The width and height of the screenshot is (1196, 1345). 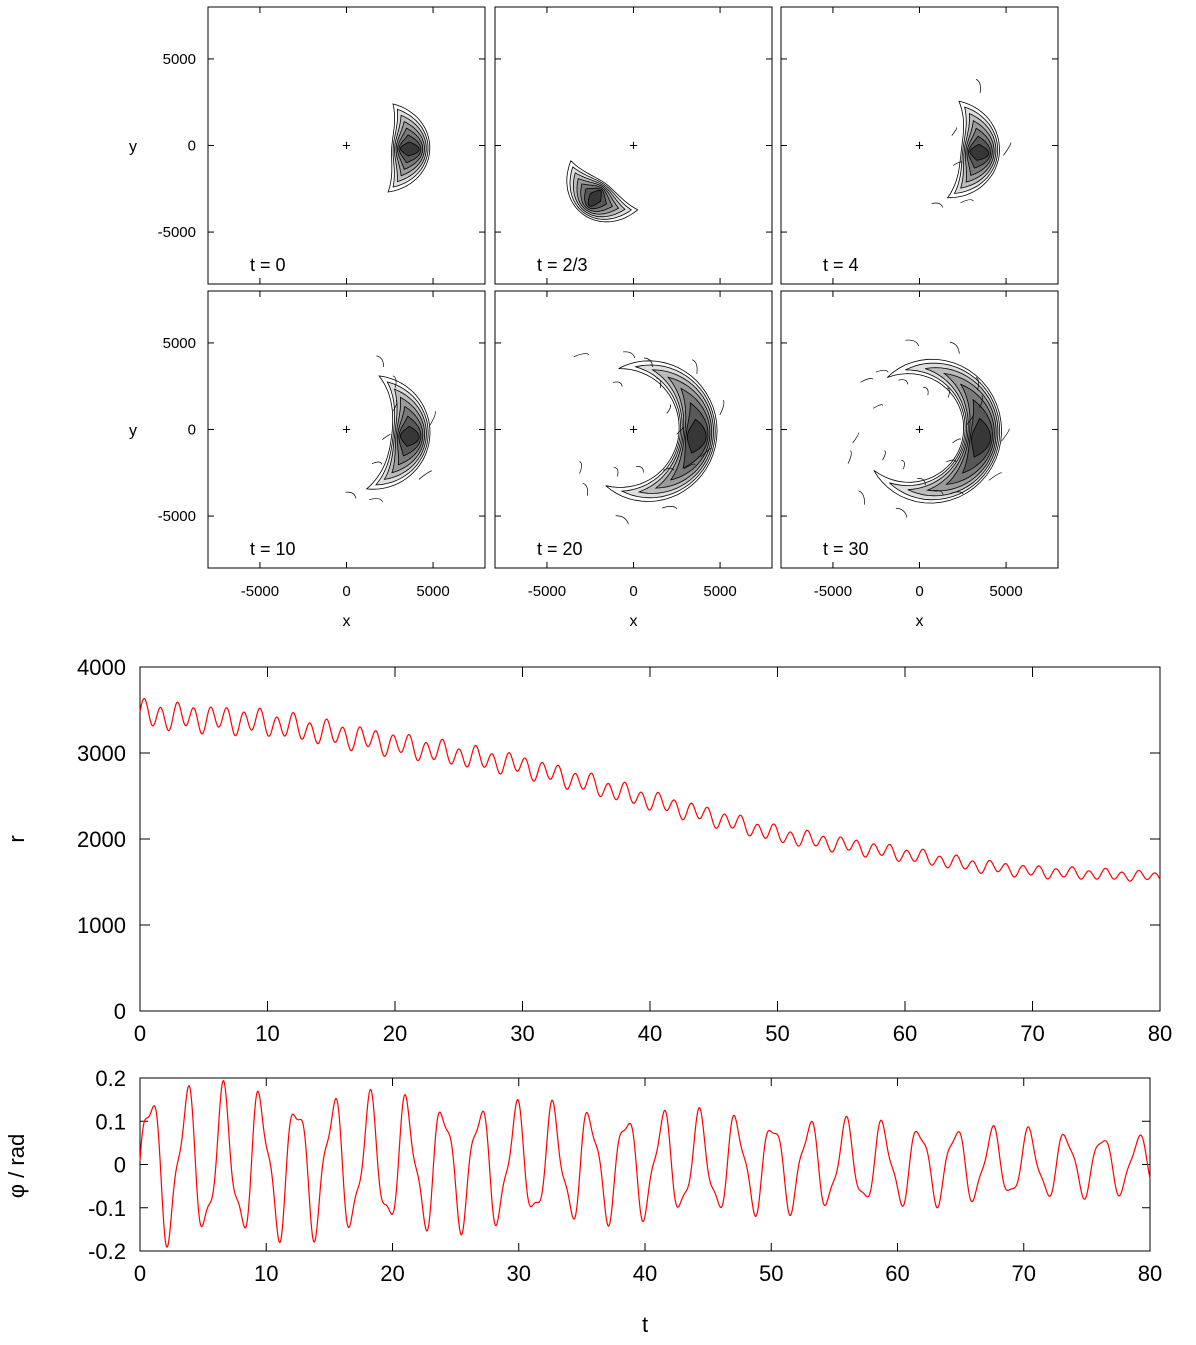 What do you see at coordinates (101, 667) in the screenshot?
I see `y-tick-label: 4000` at bounding box center [101, 667].